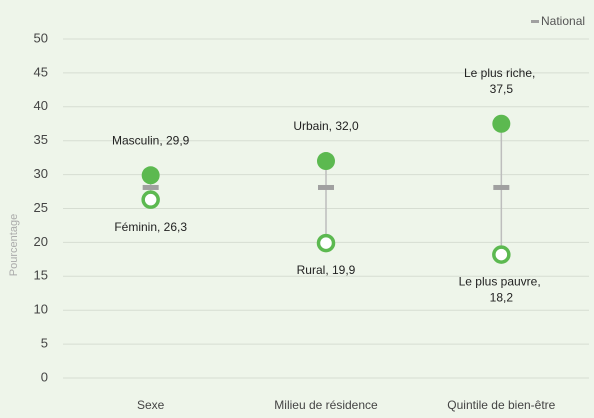 The height and width of the screenshot is (418, 594). I want to click on y-tick-label: 45, so click(41, 71).